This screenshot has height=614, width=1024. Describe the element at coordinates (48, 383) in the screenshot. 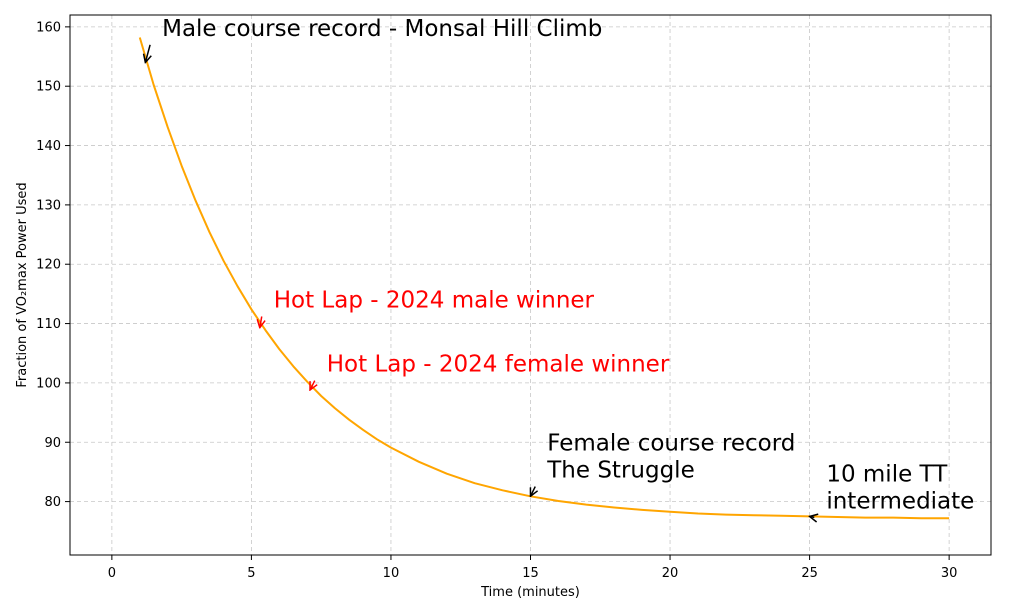

I see `y-tick-label: 100` at that location.